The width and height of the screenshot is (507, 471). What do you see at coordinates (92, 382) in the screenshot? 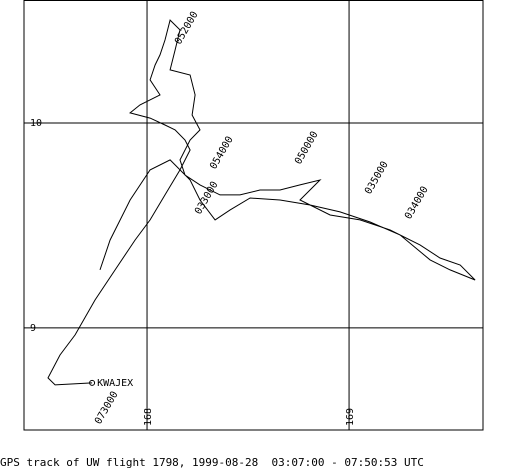
I see `station-marker` at bounding box center [92, 382].